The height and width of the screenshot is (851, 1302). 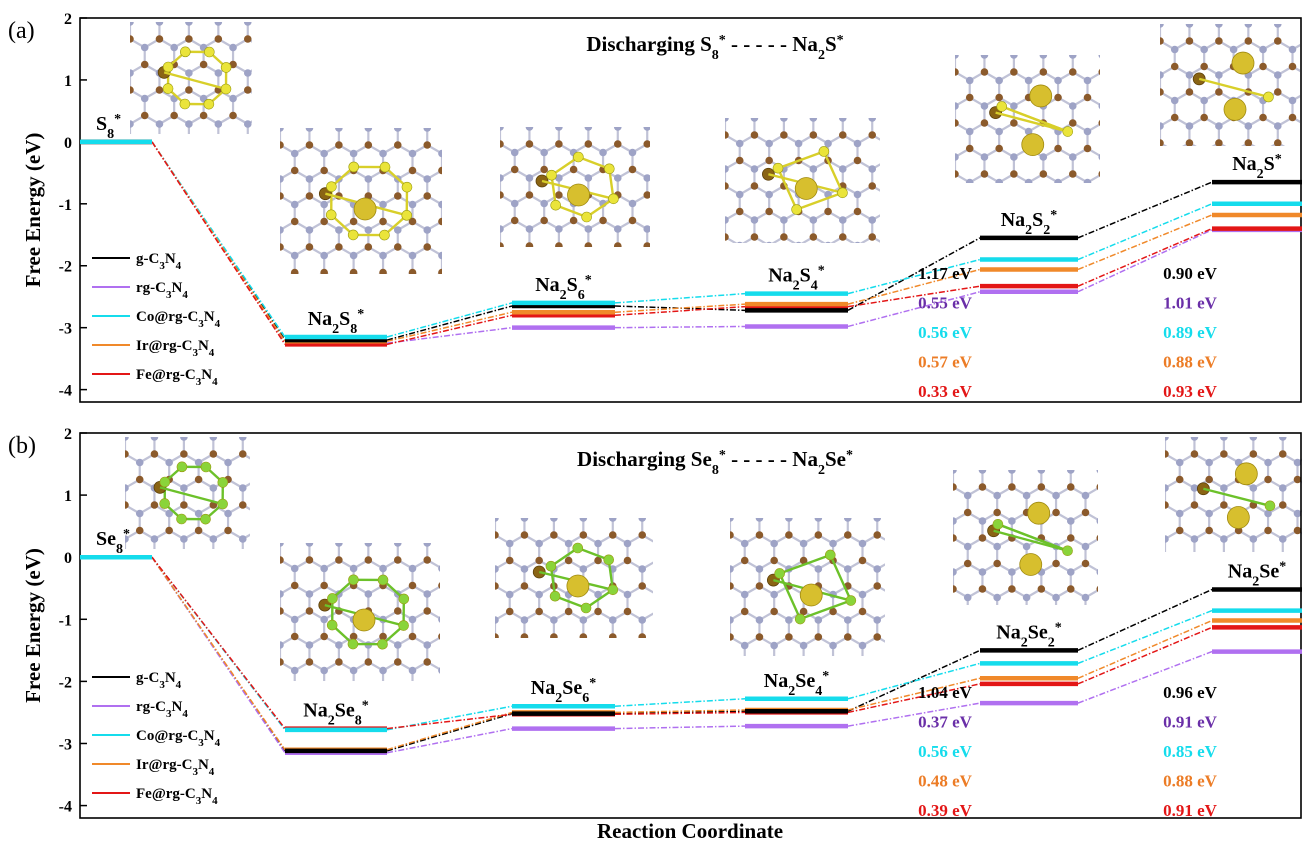 I want to click on state-label: Na2Se*, so click(x=1257, y=574).